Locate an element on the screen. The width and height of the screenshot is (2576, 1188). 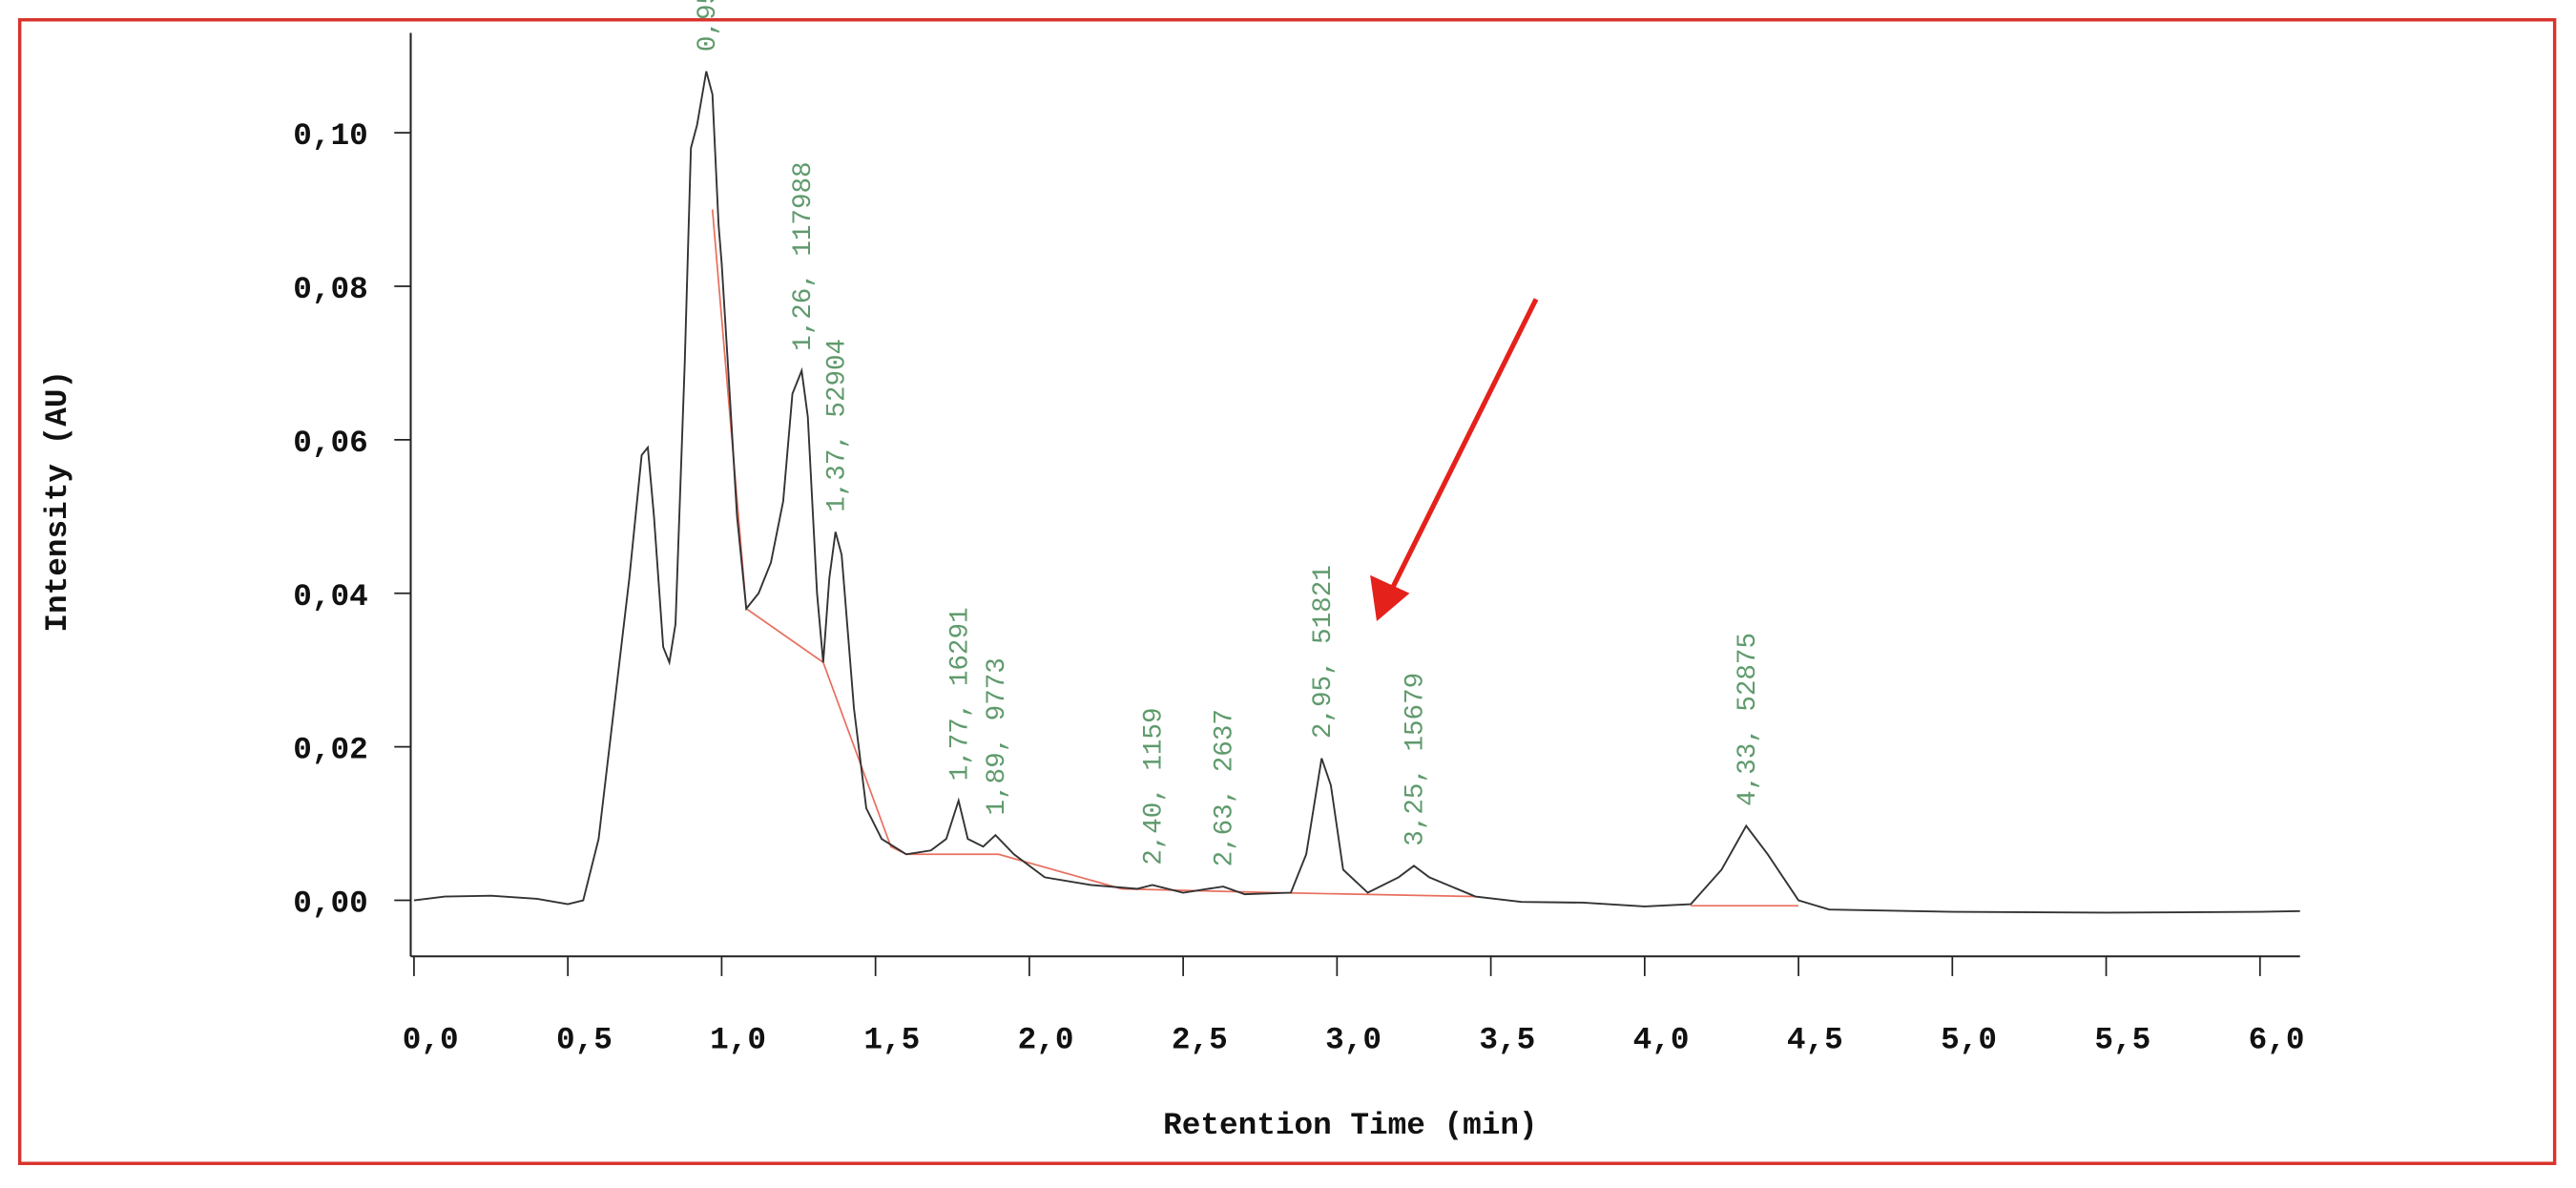
peak-label: 2,63, 2637 is located at coordinates (1225, 787).